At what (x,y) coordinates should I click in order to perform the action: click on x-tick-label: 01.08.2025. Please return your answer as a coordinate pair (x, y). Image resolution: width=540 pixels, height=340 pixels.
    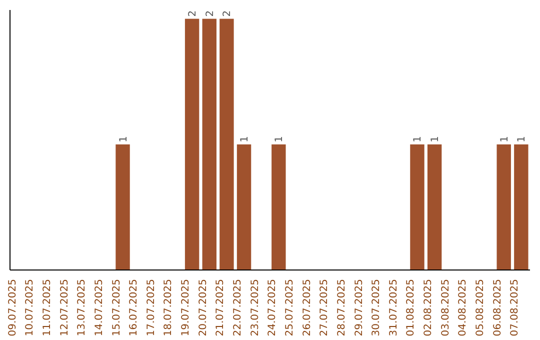
    Looking at the image, I should click on (411, 307).